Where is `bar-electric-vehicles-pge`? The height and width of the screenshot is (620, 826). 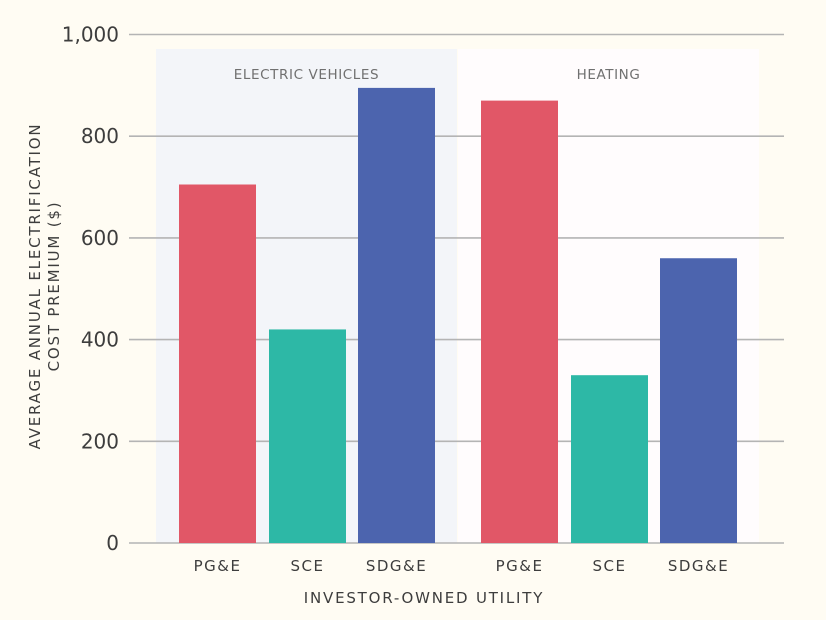
bar-electric-vehicles-pge is located at coordinates (217, 363).